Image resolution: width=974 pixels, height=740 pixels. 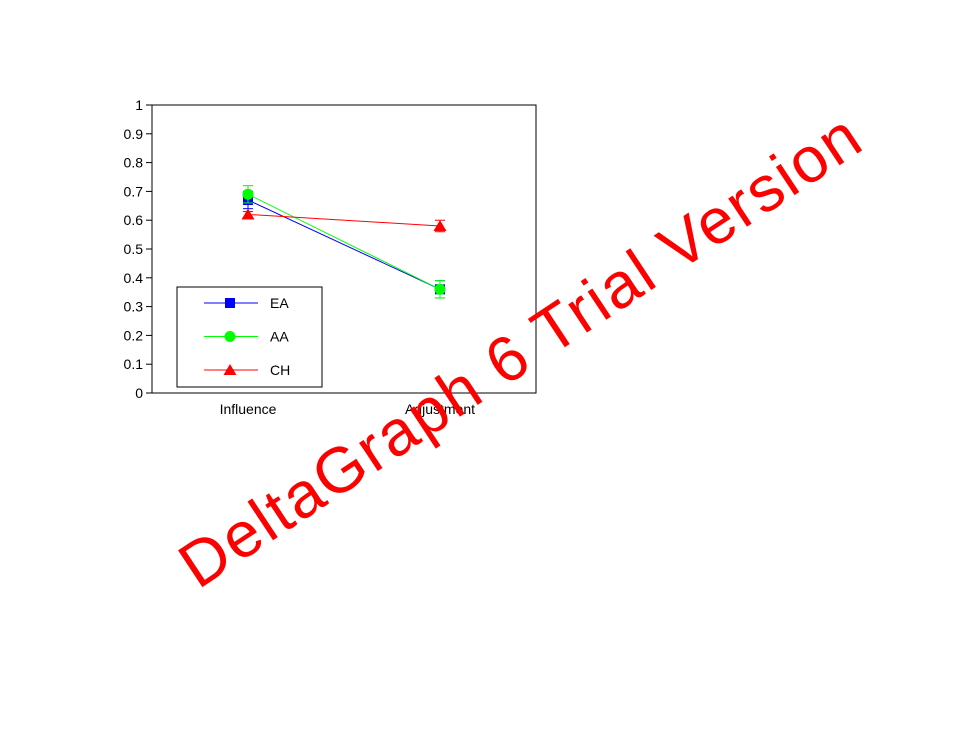 I want to click on legend-label: AA, so click(x=279, y=337).